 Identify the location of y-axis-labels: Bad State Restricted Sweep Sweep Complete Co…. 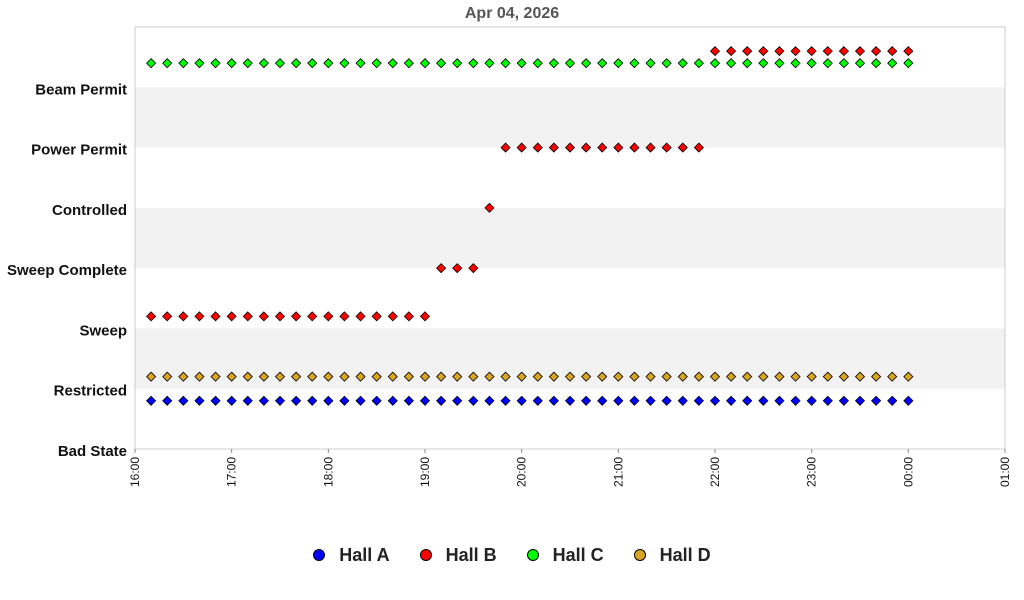
(67, 270).